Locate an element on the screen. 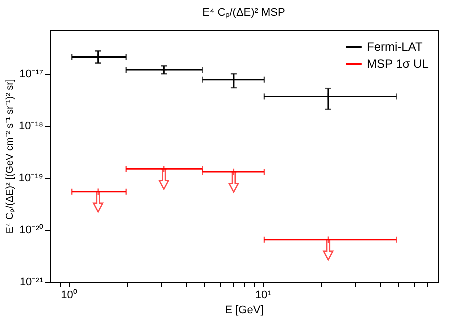 The image size is (457, 320). y-tick-label: 10⁻¹⁷ is located at coordinates (32, 74).